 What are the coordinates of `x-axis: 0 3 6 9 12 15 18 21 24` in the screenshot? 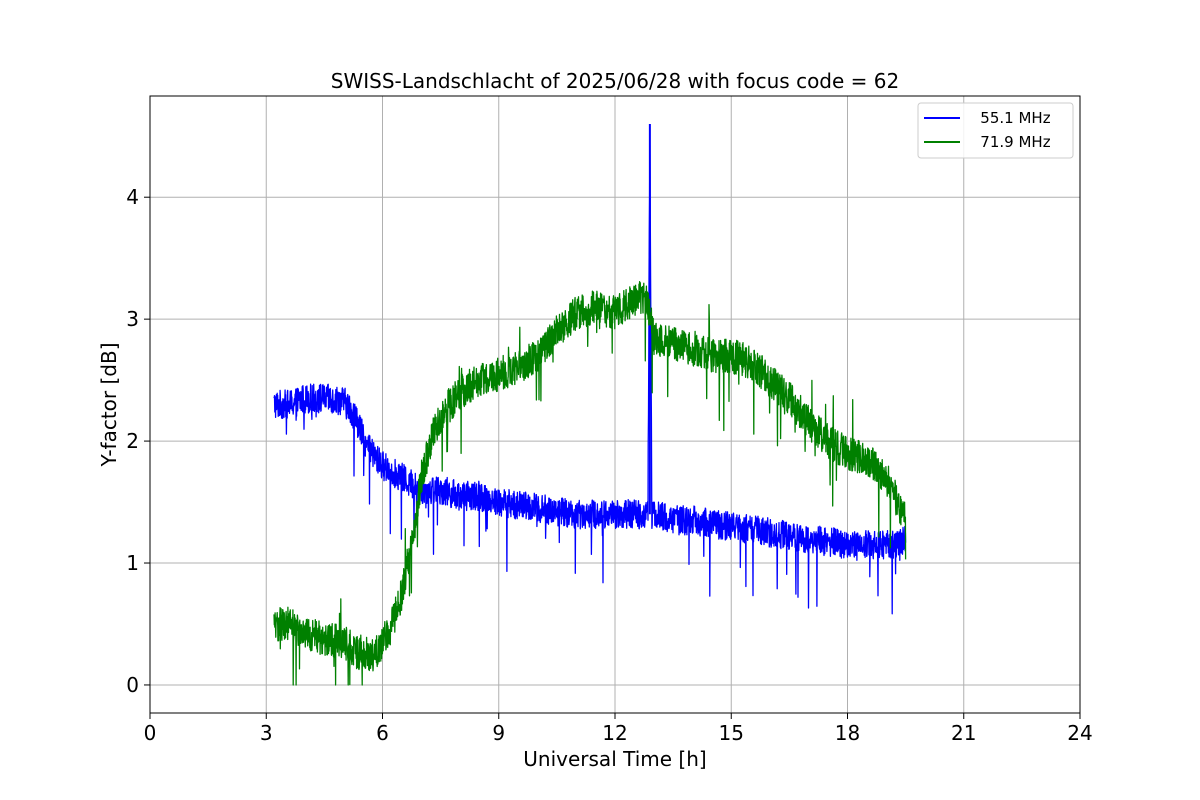 It's located at (618, 729).